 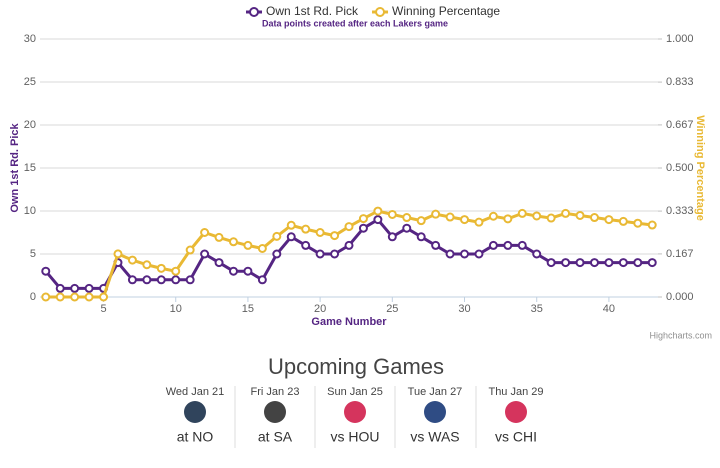 What do you see at coordinates (680, 211) in the screenshot?
I see `y2-tick-label: 0.333` at bounding box center [680, 211].